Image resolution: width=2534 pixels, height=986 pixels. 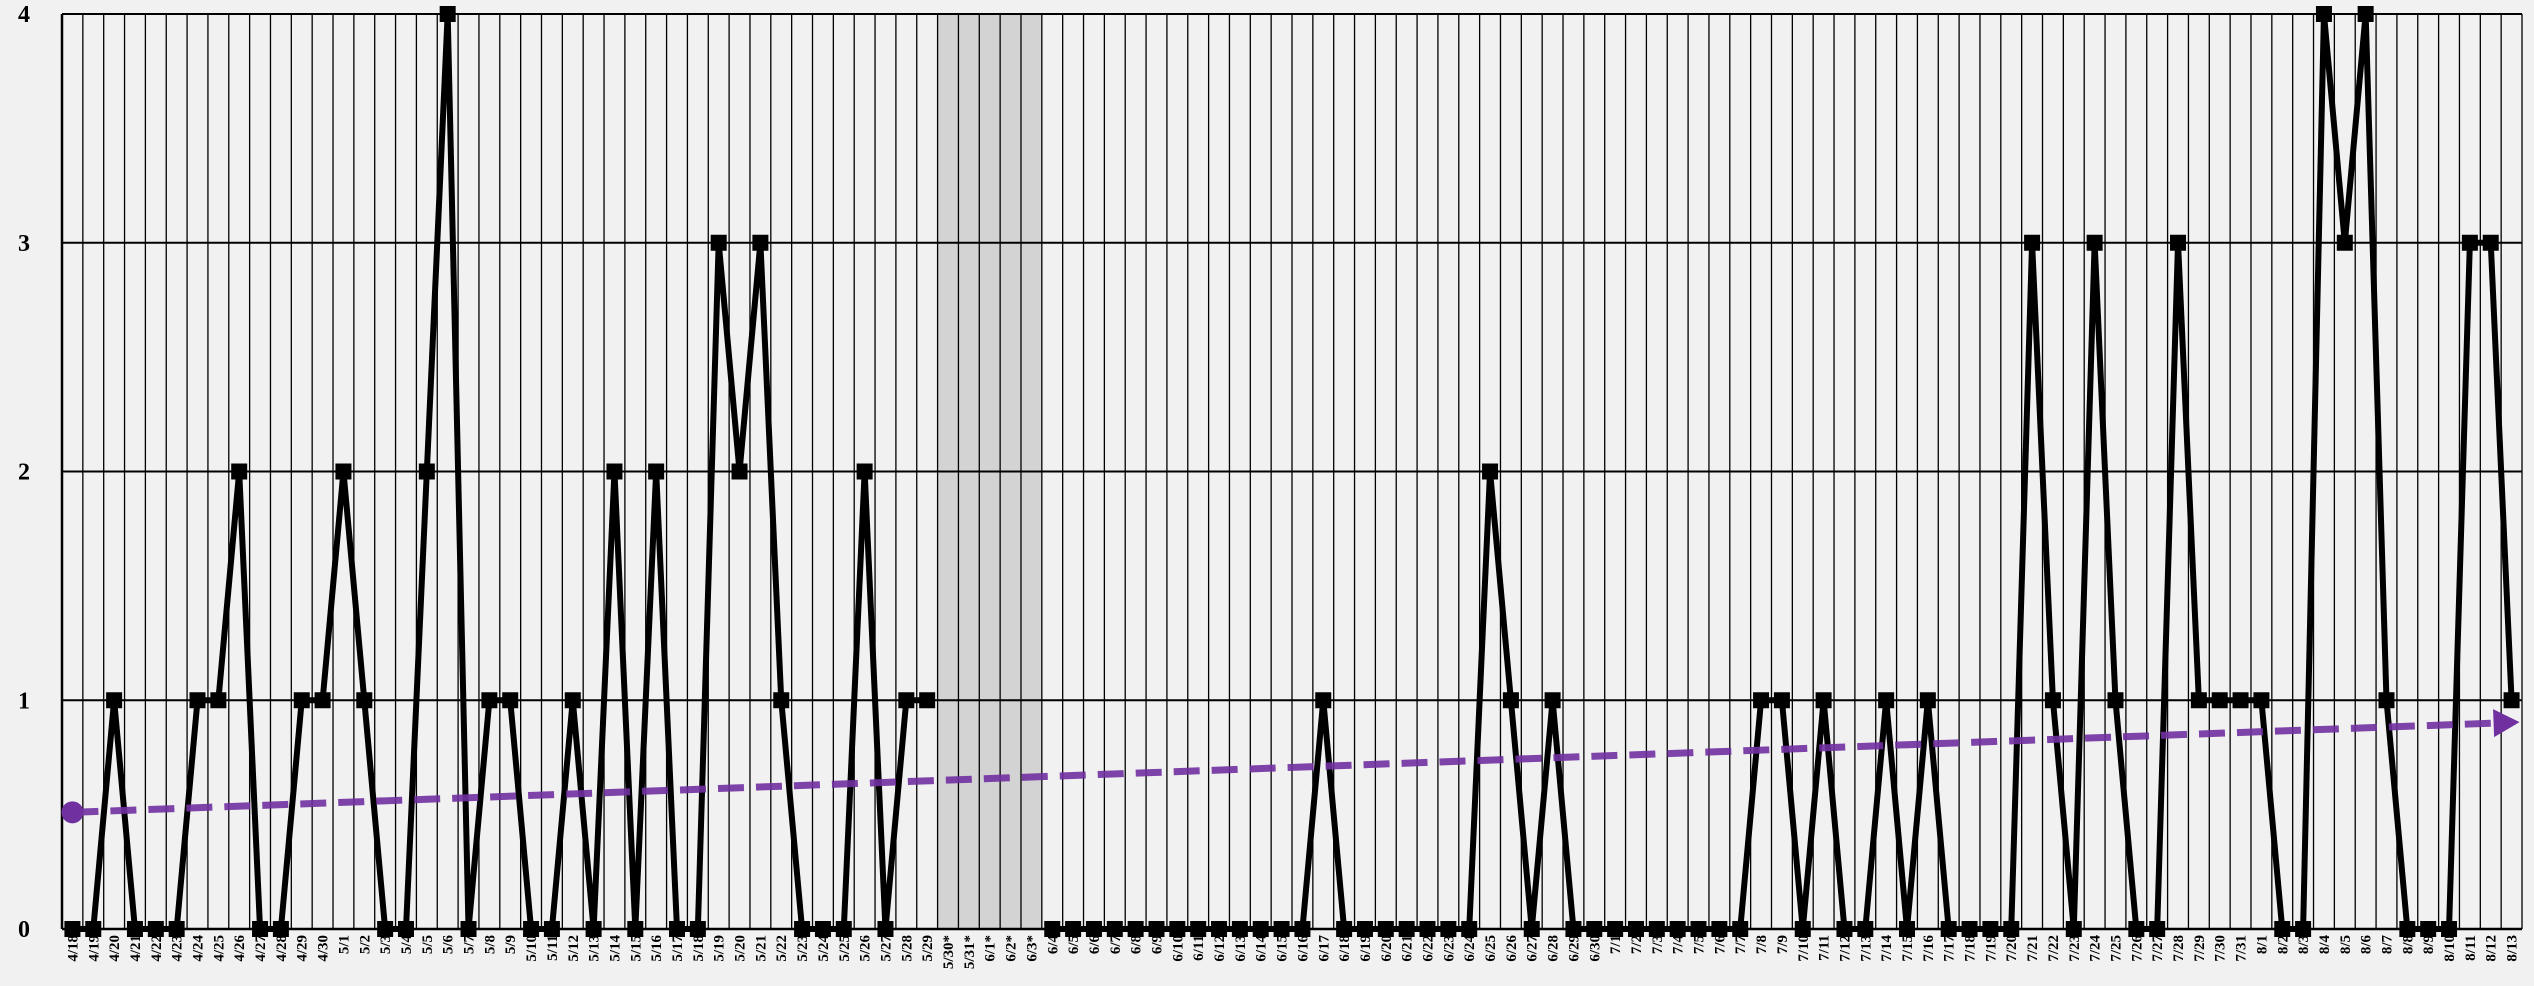 What do you see at coordinates (1178, 948) in the screenshot?
I see `x-tick-label: 6/10` at bounding box center [1178, 948].